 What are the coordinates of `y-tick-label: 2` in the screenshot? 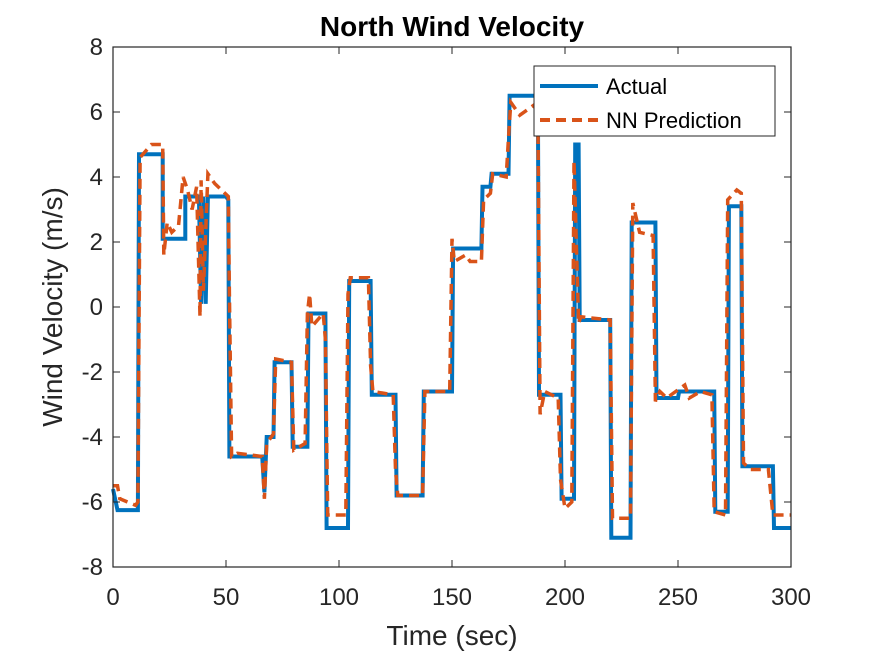 It's located at (96, 242).